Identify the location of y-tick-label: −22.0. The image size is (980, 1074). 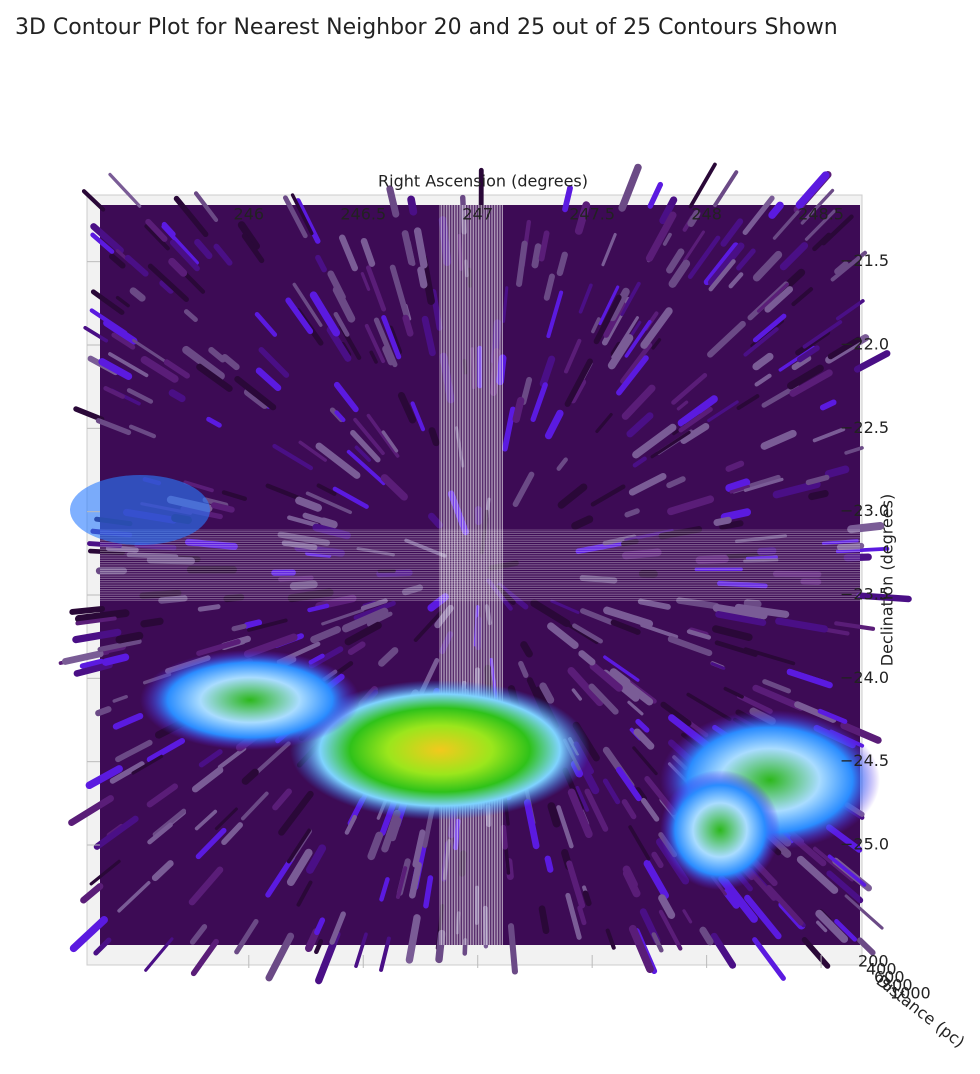
(864, 344).